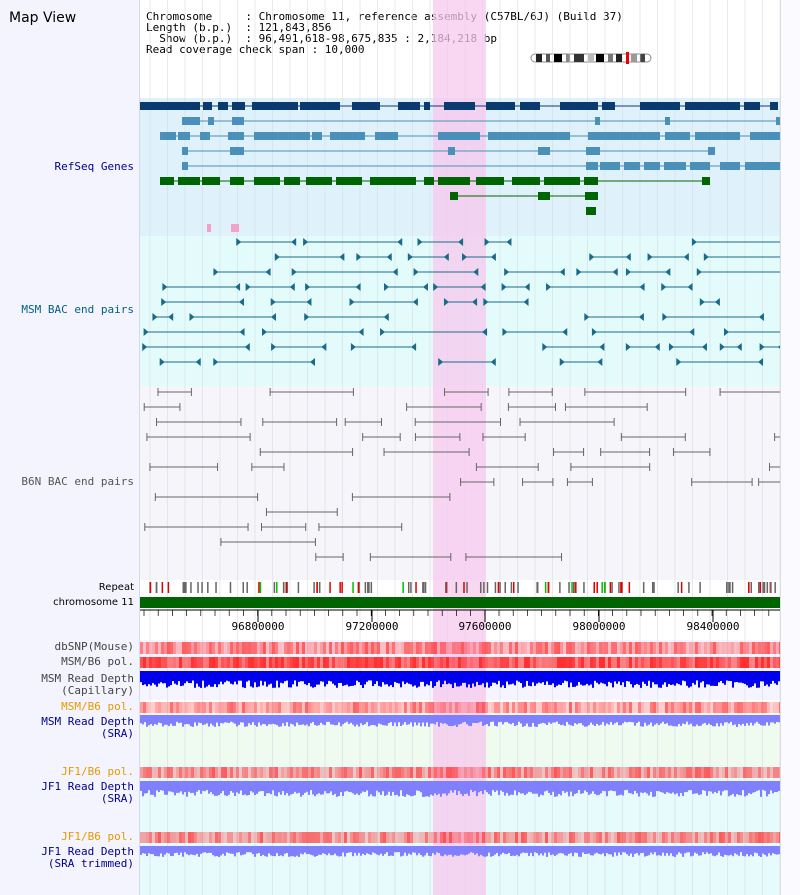  I want to click on axis-tick-label: 98400000, so click(713, 626).